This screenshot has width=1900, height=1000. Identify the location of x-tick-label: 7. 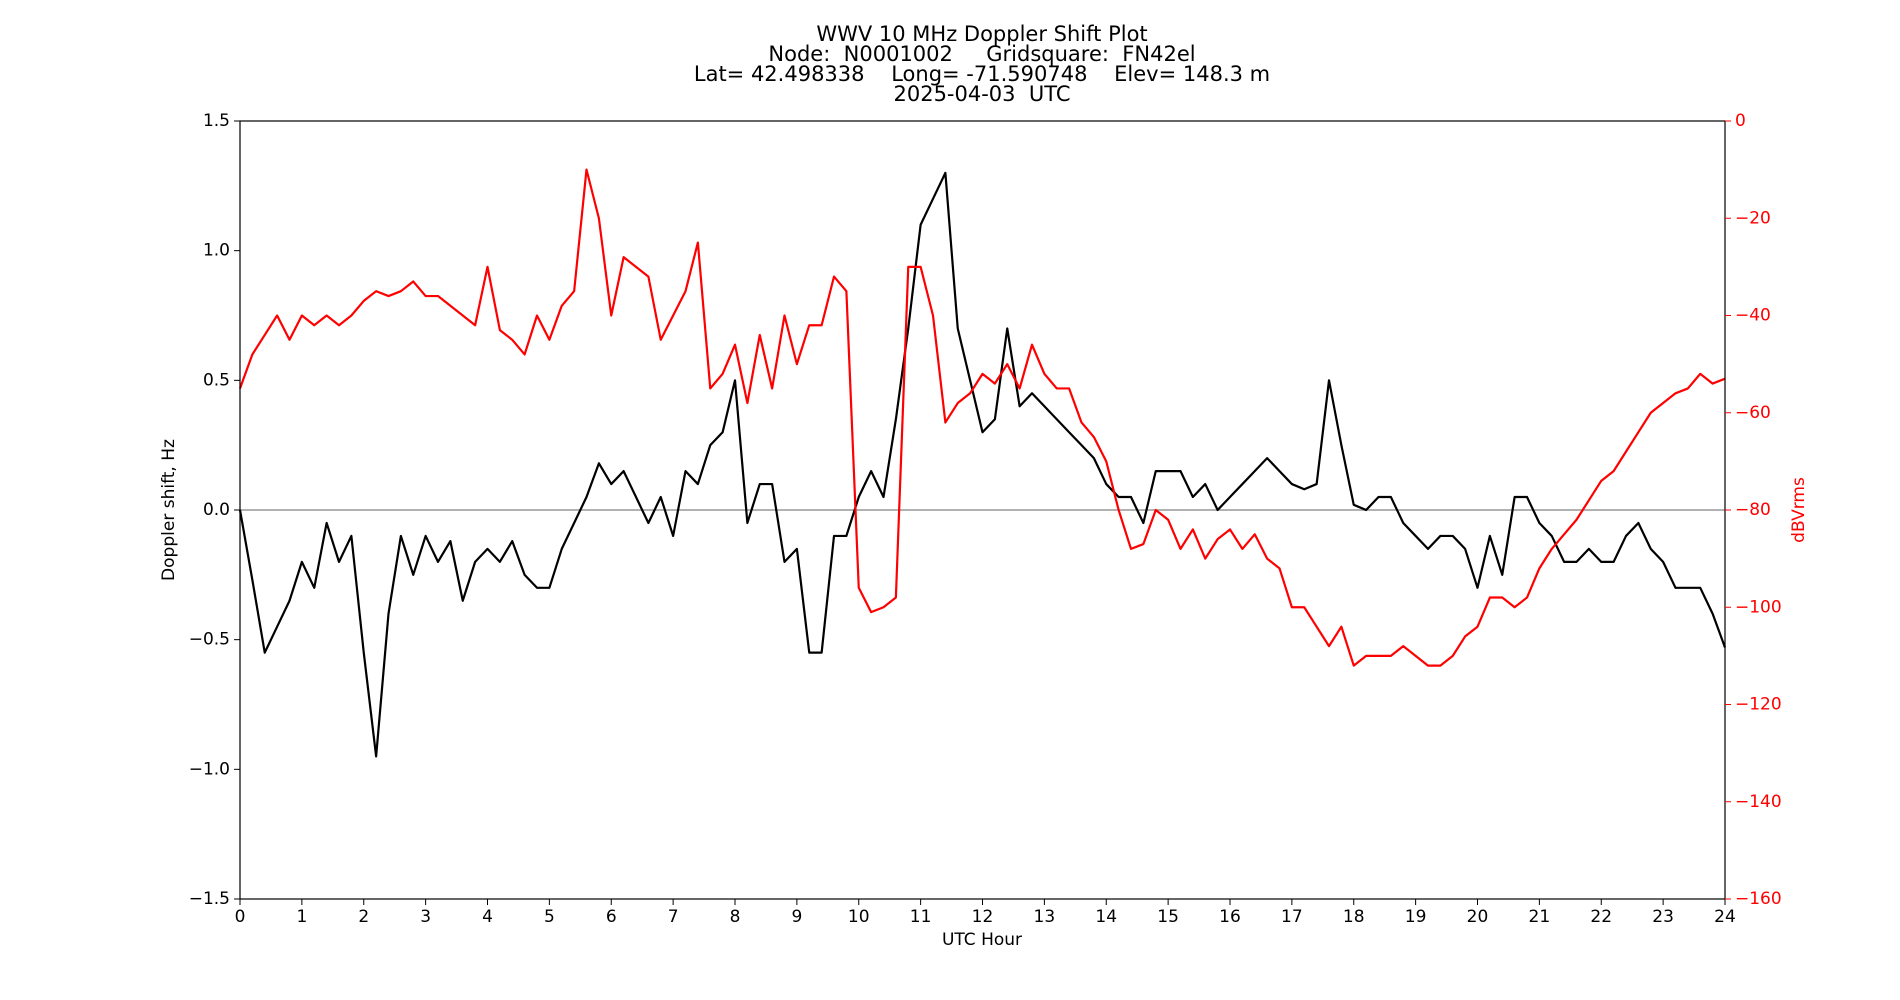
(673, 917).